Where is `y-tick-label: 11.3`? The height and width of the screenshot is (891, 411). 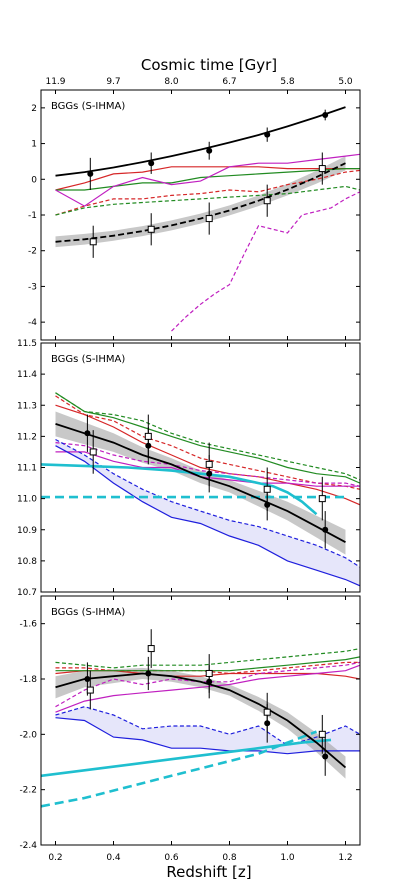
y-tick-label: 11.3 is located at coordinates (27, 406).